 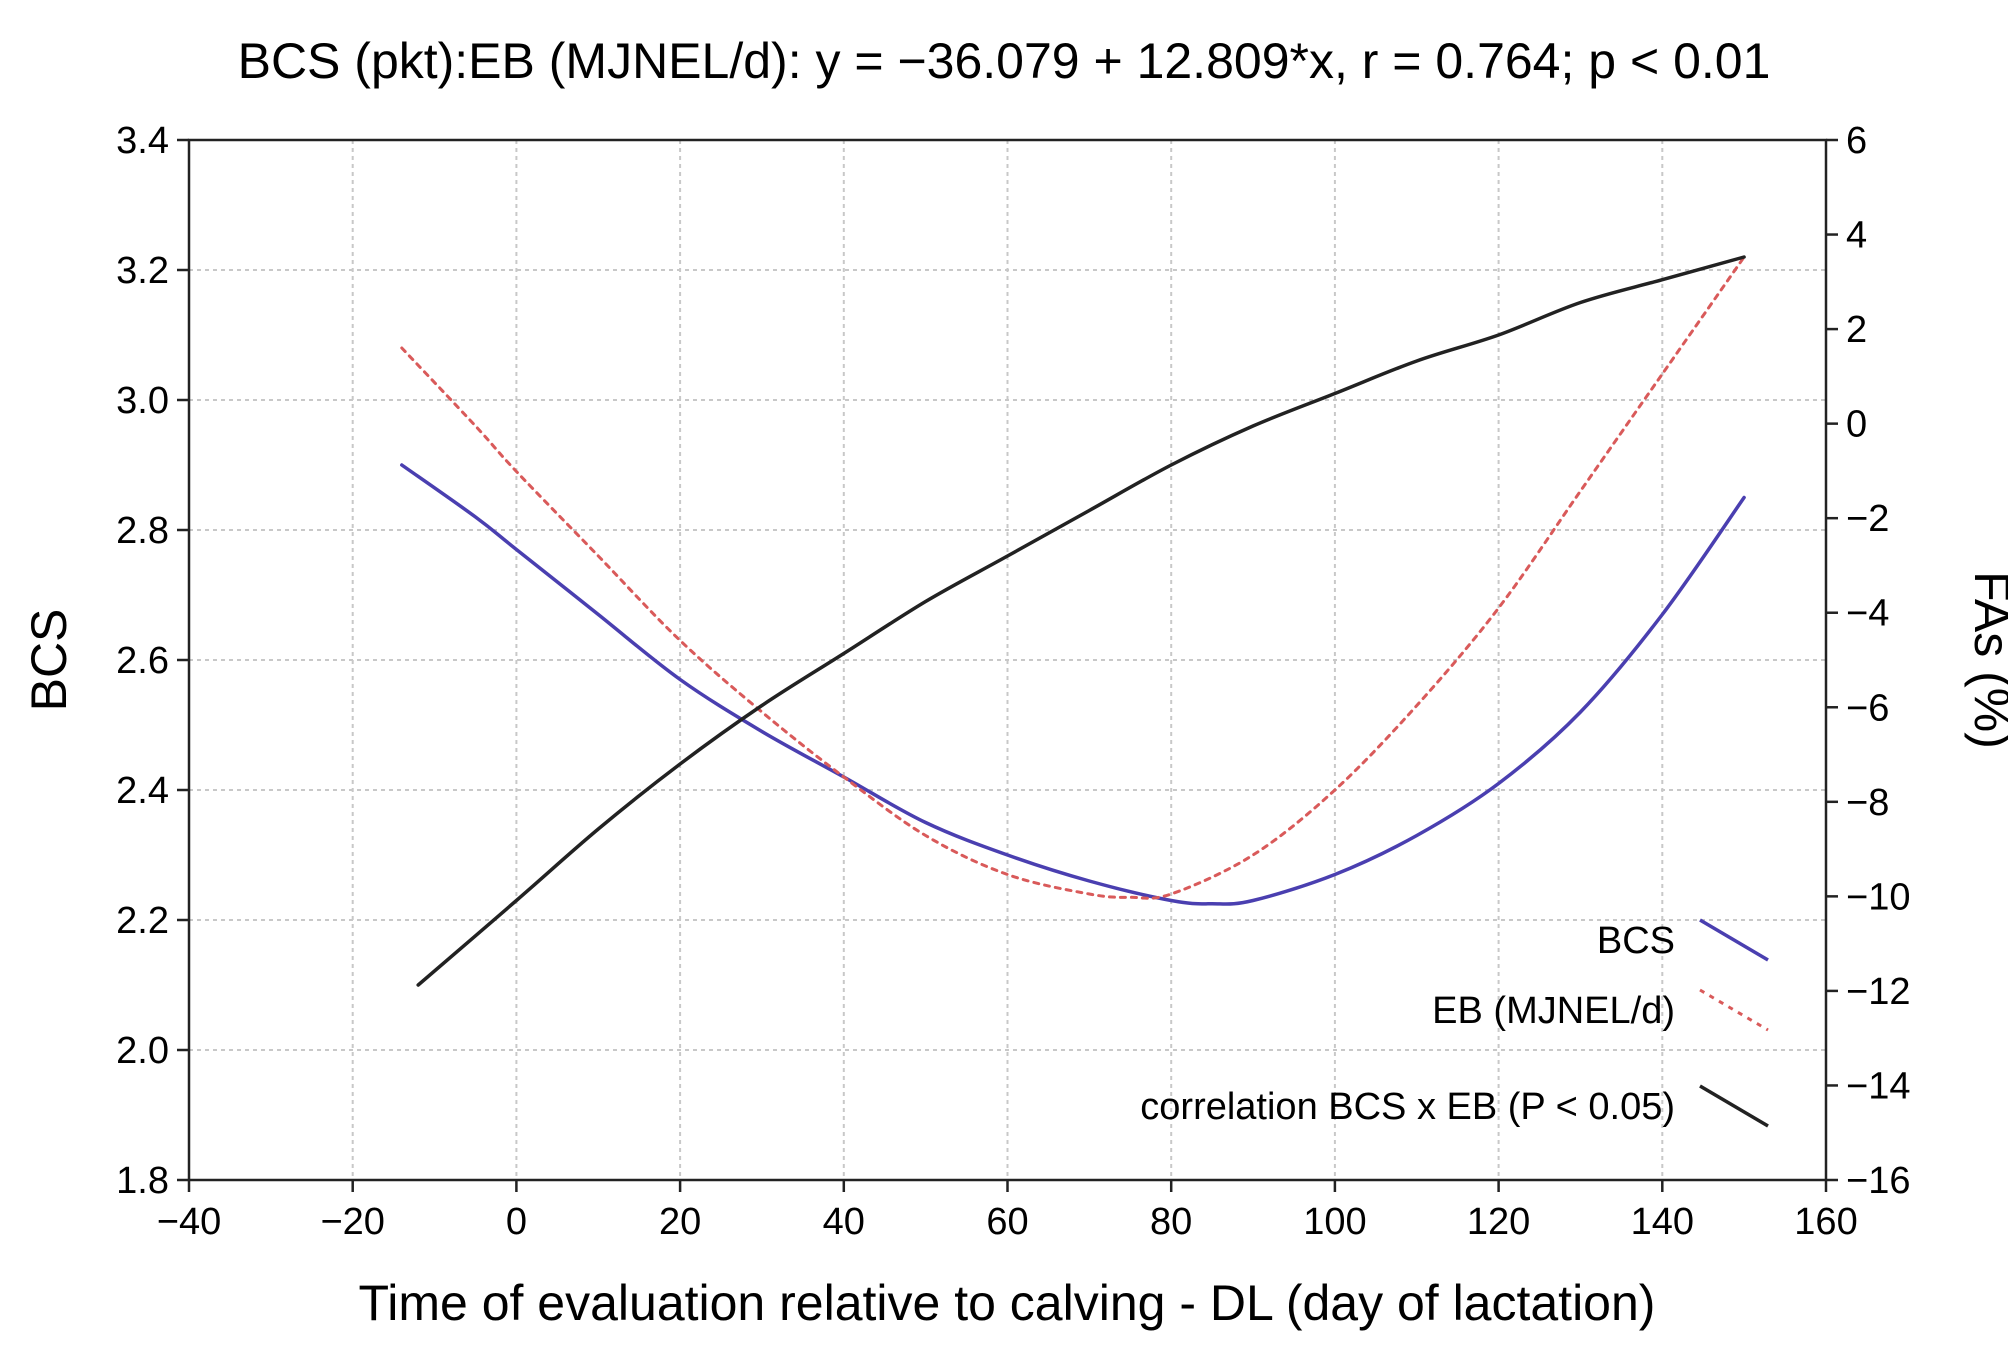 I want to click on x-tick-label: 100, so click(x=1334, y=1222).